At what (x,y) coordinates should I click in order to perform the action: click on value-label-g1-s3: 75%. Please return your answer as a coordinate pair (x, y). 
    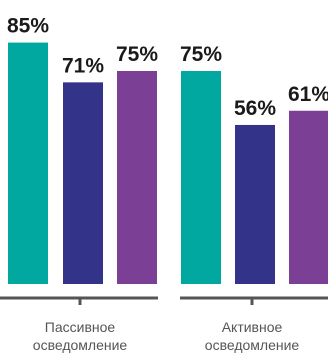
    Looking at the image, I should click on (137, 54).